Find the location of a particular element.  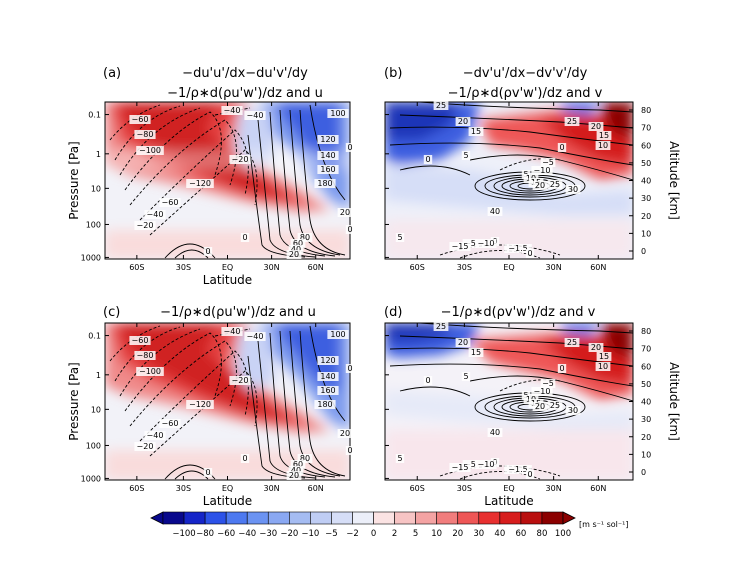

contour-label: 80 is located at coordinates (305, 237).